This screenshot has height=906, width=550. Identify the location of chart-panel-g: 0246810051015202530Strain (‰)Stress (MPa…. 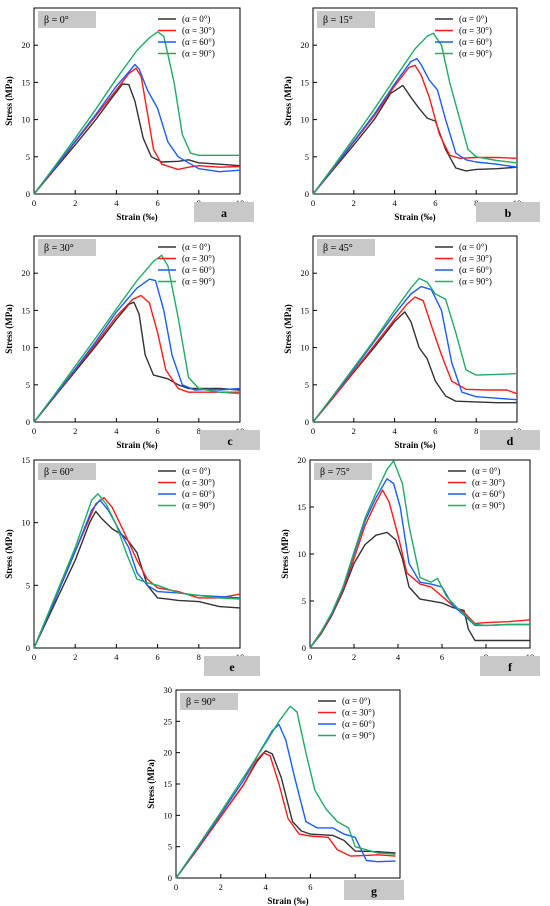
(275, 795).